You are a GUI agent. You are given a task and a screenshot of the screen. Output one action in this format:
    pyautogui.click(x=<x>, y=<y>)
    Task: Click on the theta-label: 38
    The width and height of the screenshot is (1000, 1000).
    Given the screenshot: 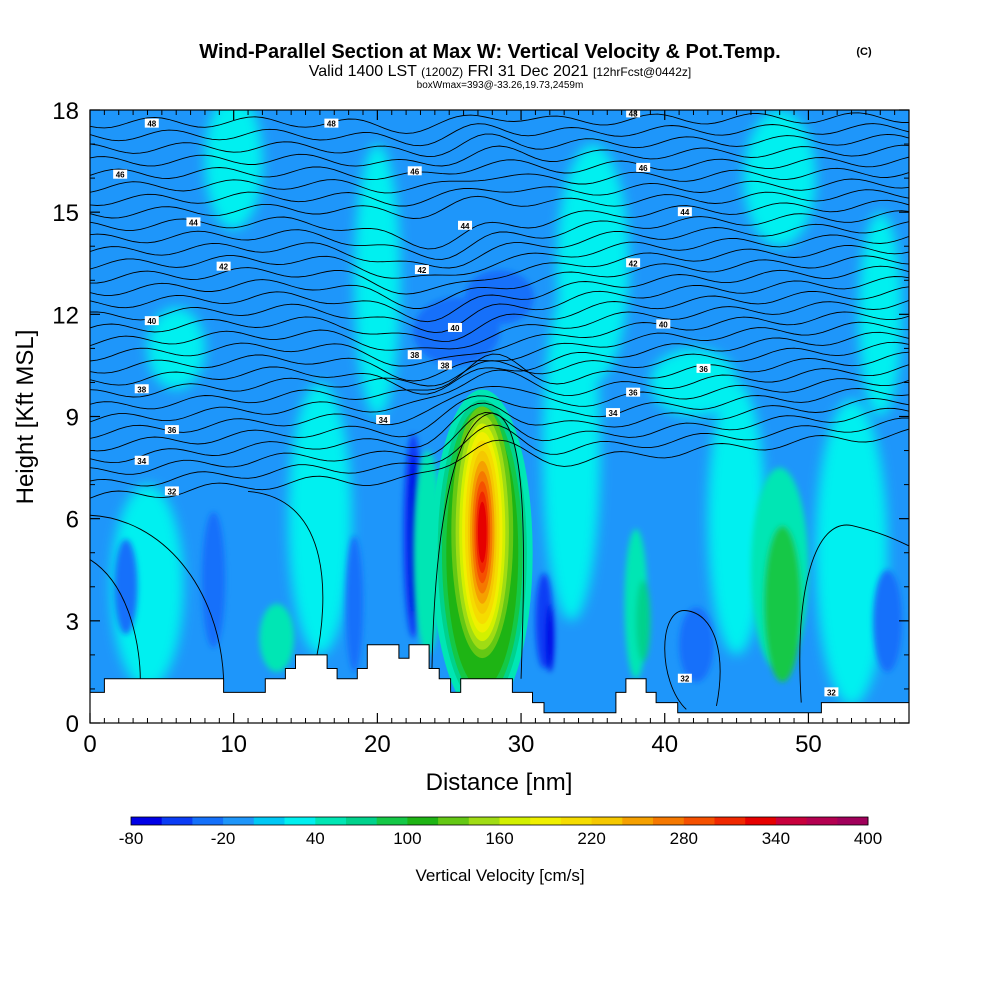 What is the action you would take?
    pyautogui.click(x=141, y=389)
    